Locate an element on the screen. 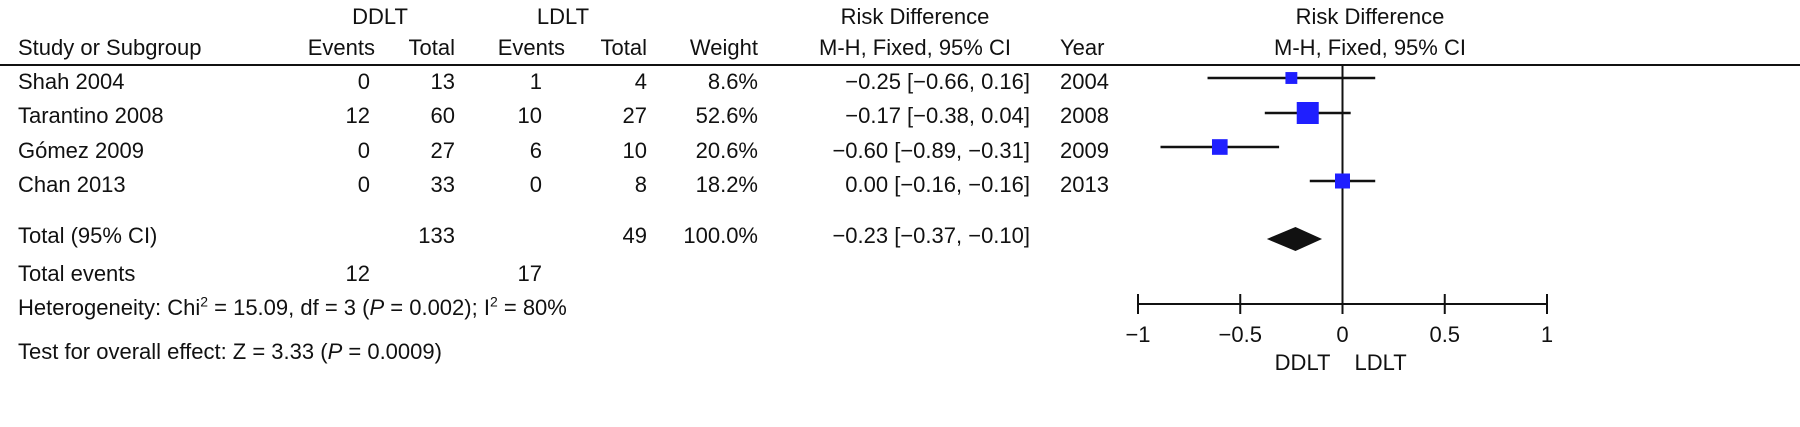 The image size is (1800, 427). total-weight: 100.0% is located at coordinates (720, 235).